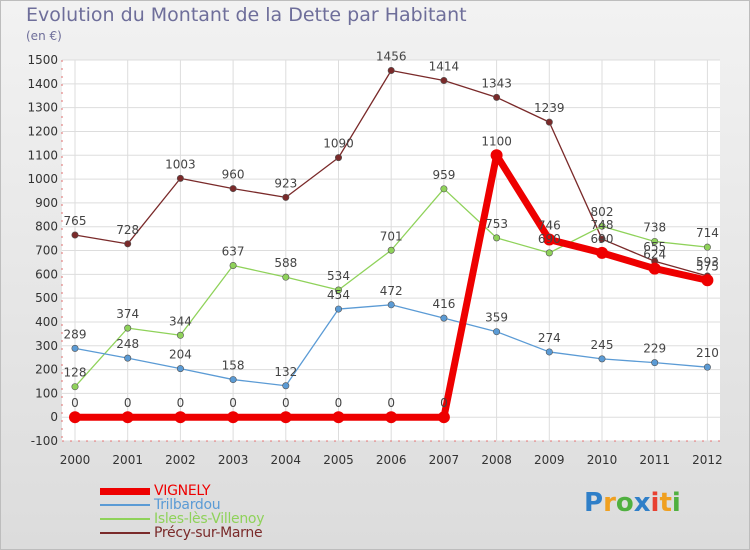  Describe the element at coordinates (444, 66) in the screenshot. I see `data-label-precy-sur-marne: 1414` at that location.